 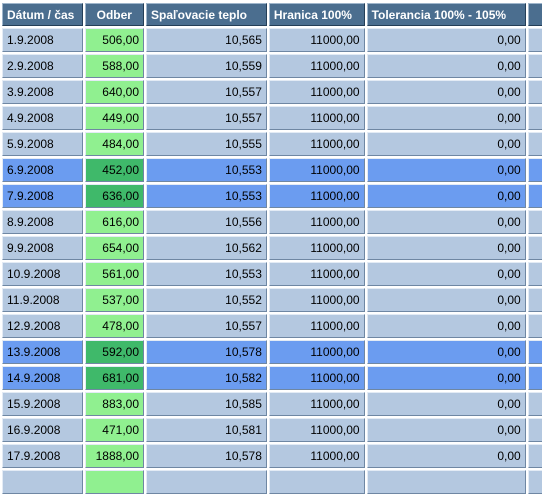 I want to click on date-cell: 10.9.2008, so click(x=42, y=274).